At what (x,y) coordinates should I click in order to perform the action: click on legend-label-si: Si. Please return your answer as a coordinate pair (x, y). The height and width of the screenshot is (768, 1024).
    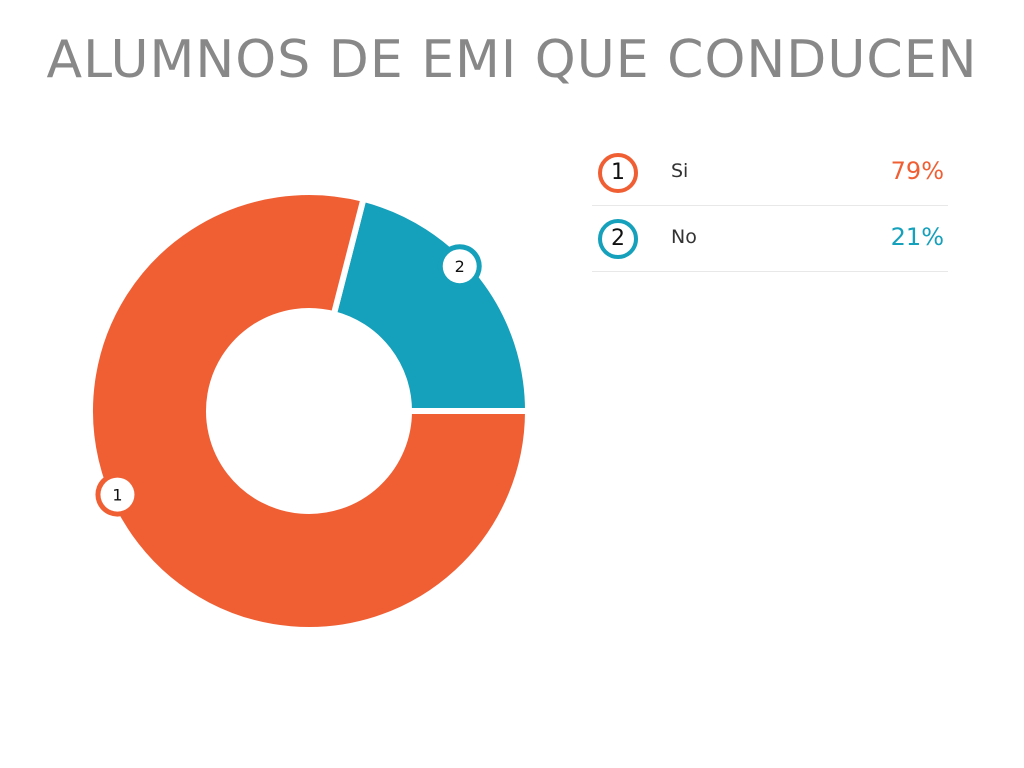
    Looking at the image, I should click on (680, 171).